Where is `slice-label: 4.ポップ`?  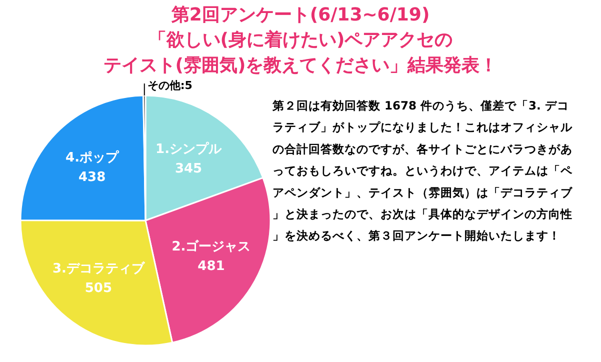
slice-label: 4.ポップ is located at coordinates (93, 158).